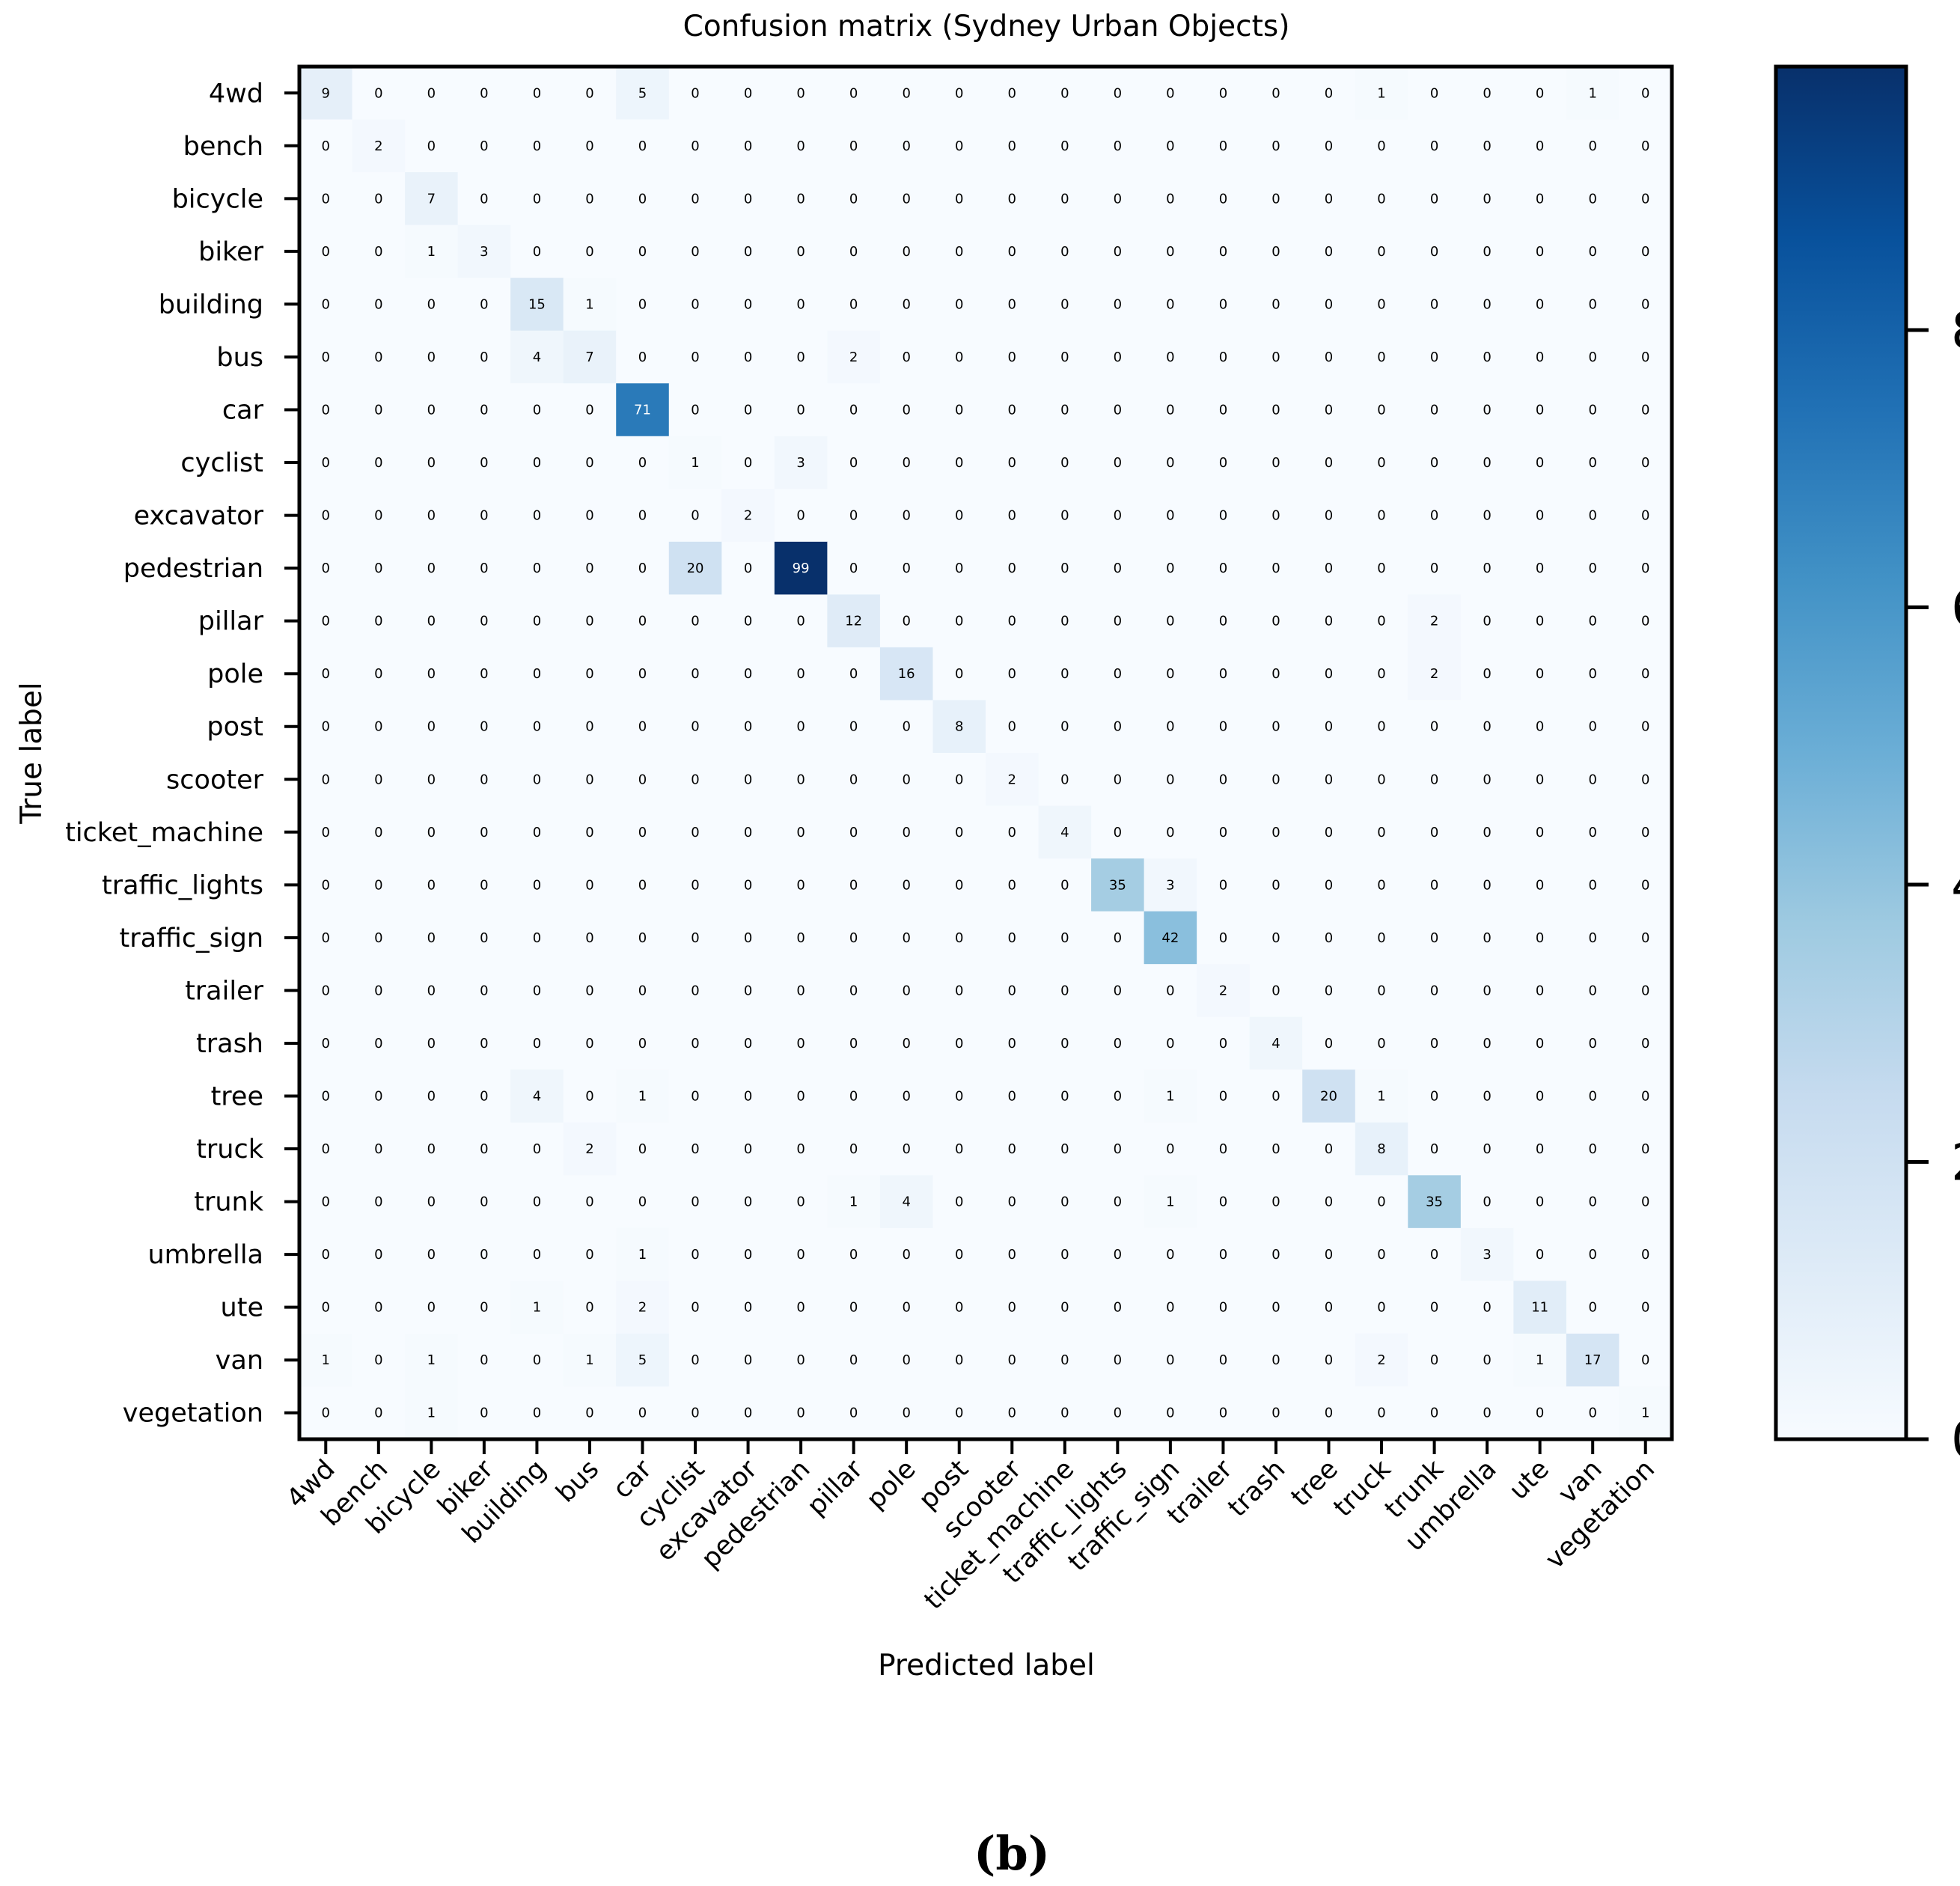 Image resolution: width=1960 pixels, height=1886 pixels. Describe the element at coordinates (1539, 1308) in the screenshot. I see `cell-value-label: 11` at that location.